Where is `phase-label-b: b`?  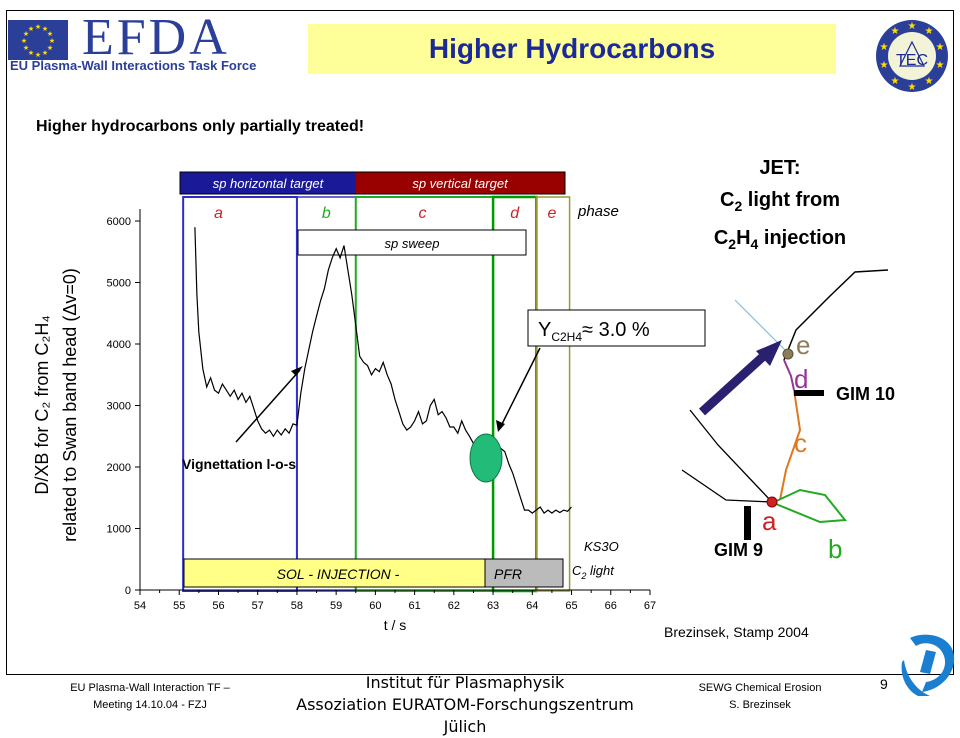 phase-label-b: b is located at coordinates (326, 213).